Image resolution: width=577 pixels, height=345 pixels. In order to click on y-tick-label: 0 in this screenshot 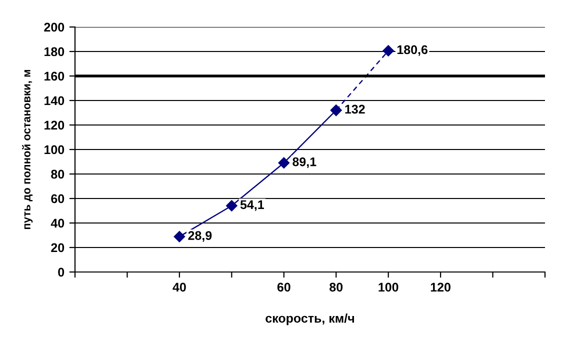, I will do `click(61, 272)`.